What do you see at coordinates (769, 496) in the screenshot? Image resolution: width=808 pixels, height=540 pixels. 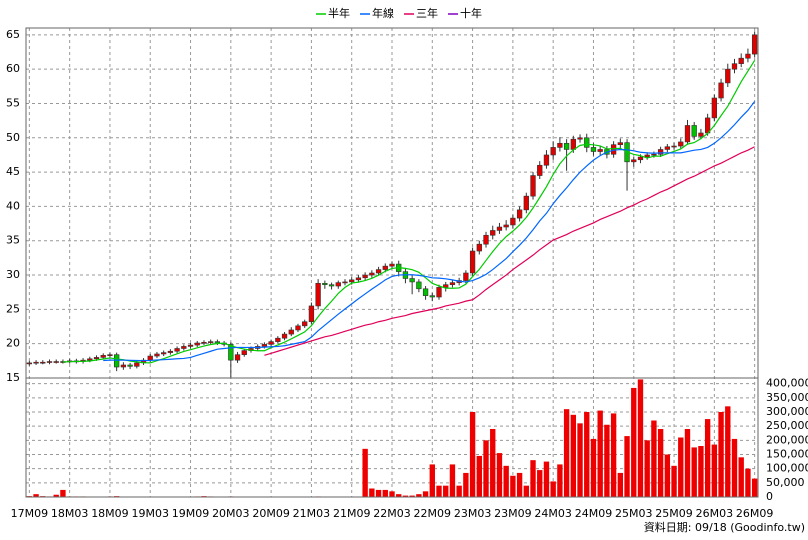 I see `y2-tick-label: 0` at bounding box center [769, 496].